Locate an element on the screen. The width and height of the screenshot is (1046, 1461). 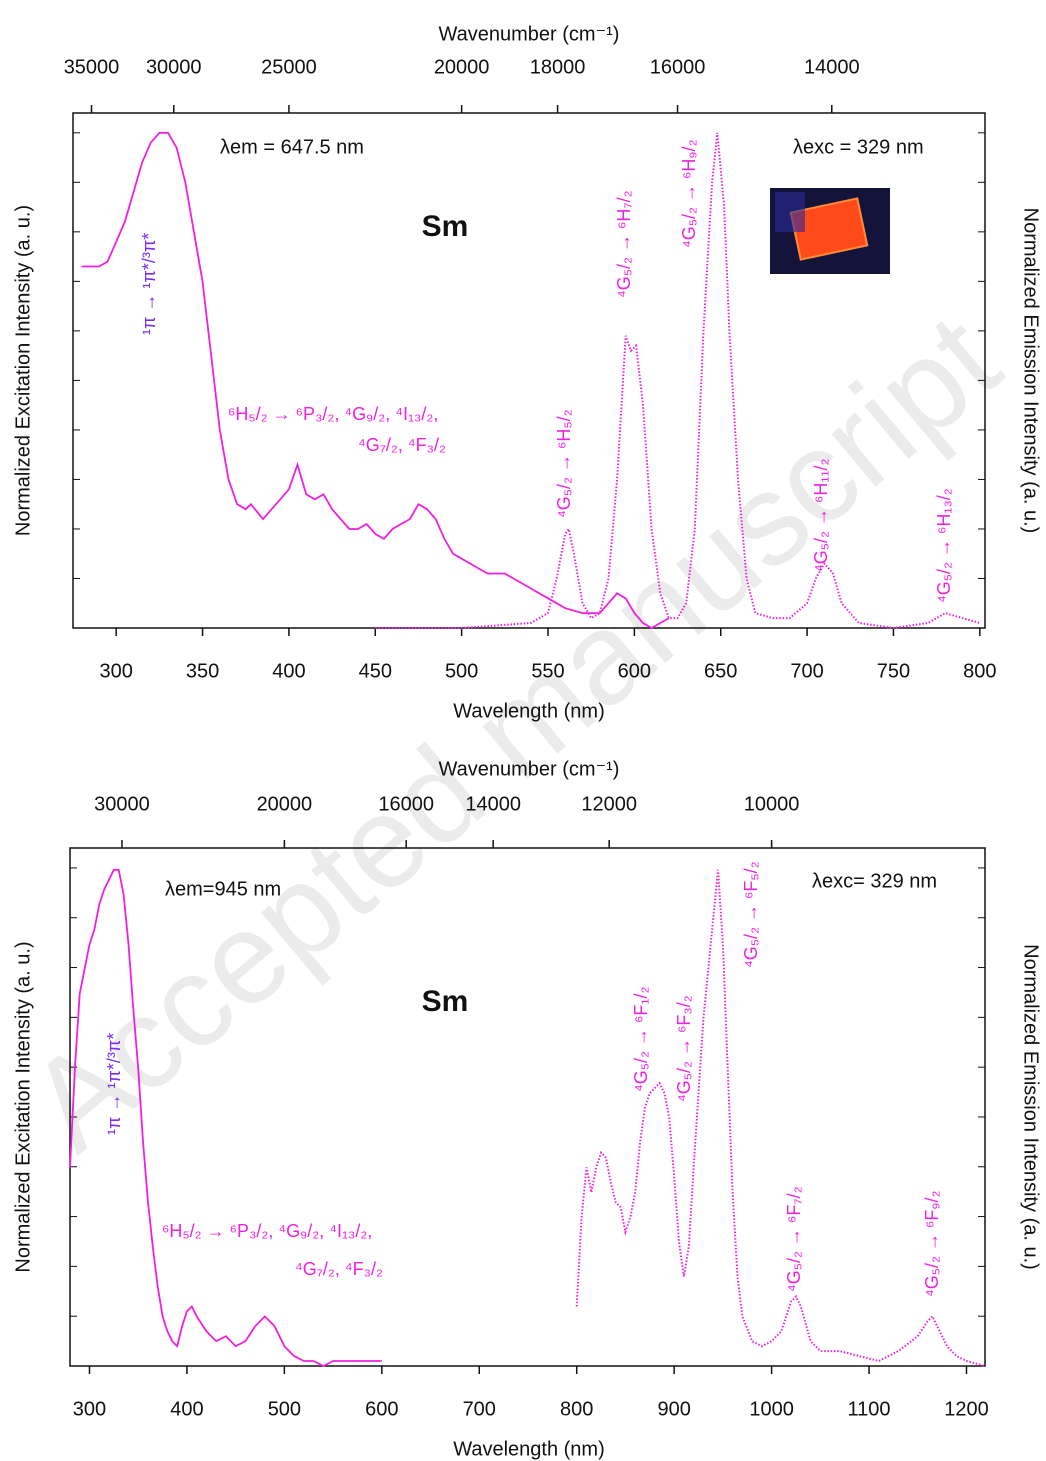
x-tick-label: 550 is located at coordinates (547, 671).